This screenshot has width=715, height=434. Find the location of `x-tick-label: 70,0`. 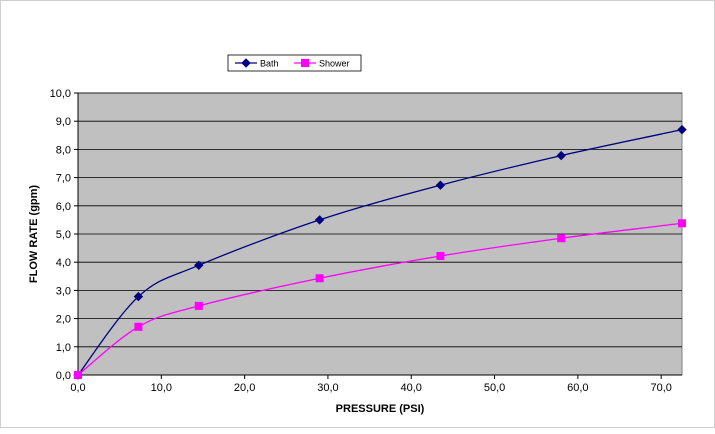

x-tick-label: 70,0 is located at coordinates (660, 388).